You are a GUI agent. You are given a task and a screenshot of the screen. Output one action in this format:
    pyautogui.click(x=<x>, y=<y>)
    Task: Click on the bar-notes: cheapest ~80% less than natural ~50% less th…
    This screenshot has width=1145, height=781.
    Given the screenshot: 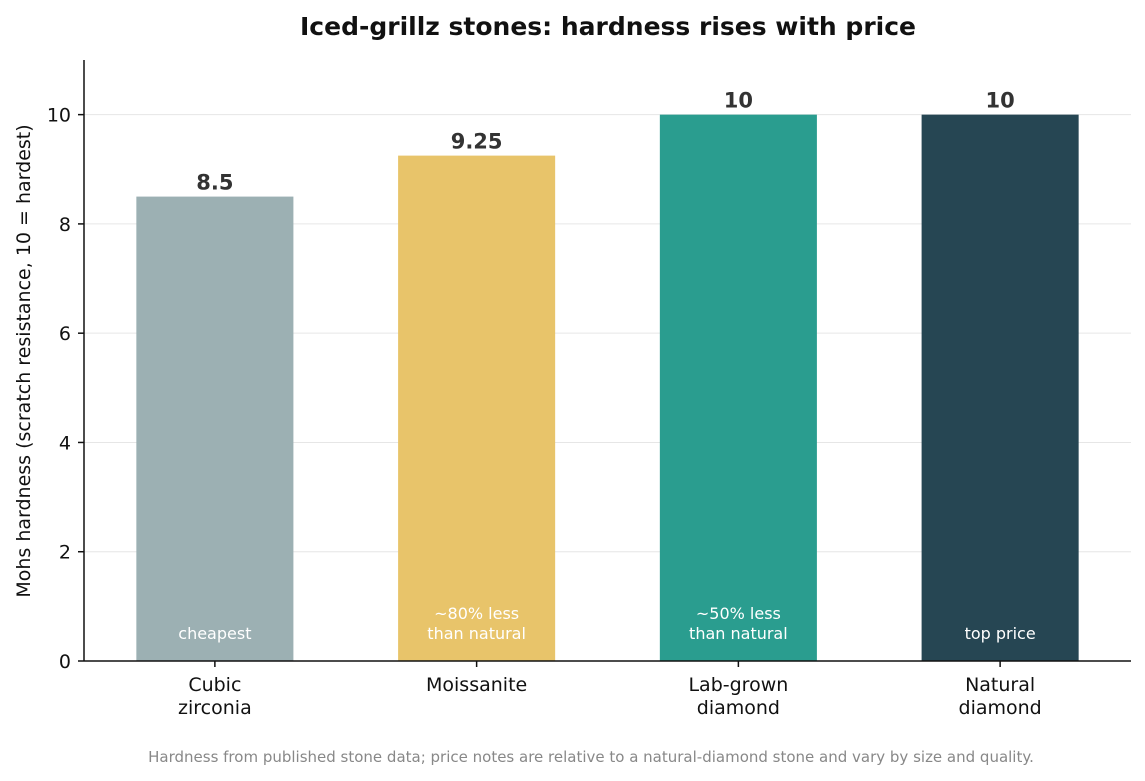 What is the action you would take?
    pyautogui.click(x=606, y=623)
    